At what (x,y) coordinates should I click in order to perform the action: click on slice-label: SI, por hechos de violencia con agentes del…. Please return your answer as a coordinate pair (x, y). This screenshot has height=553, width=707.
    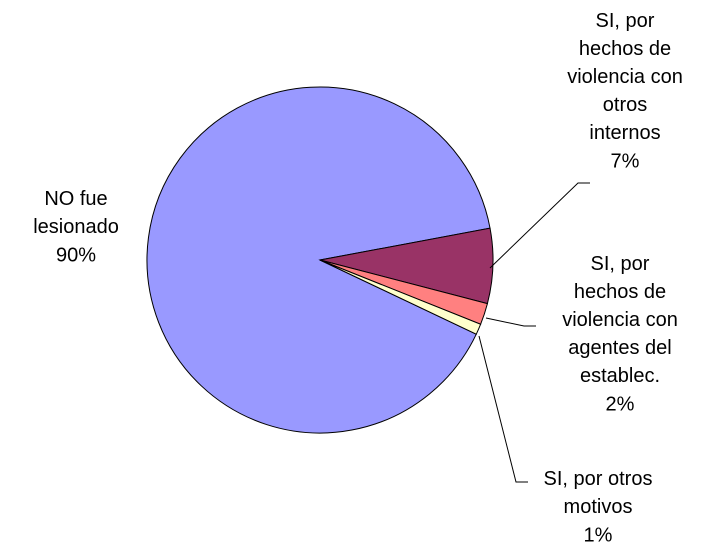
    Looking at the image, I should click on (620, 320).